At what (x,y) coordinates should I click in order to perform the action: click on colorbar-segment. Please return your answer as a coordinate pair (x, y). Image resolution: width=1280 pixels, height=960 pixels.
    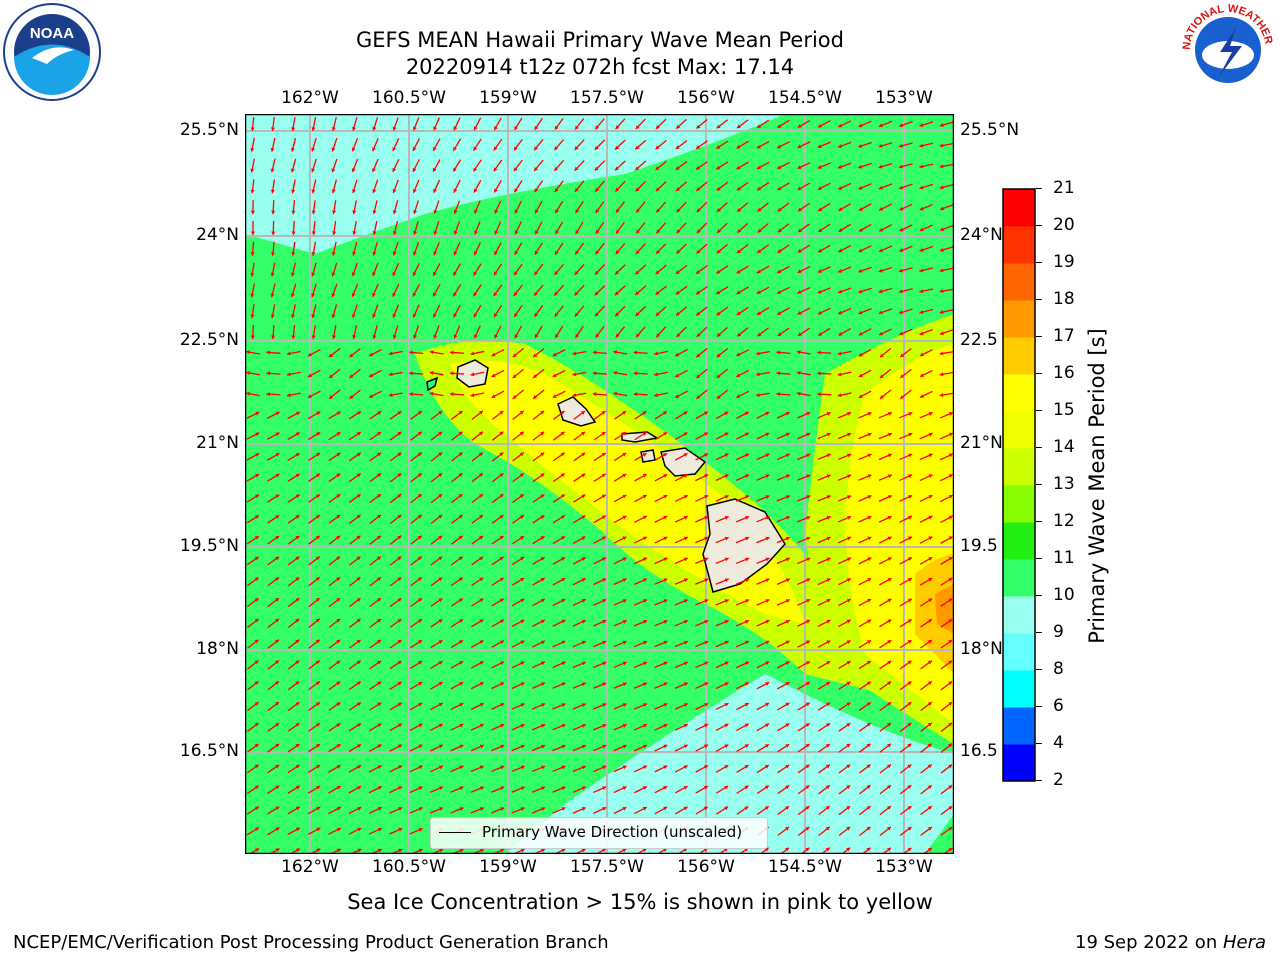
    Looking at the image, I should click on (1019, 541).